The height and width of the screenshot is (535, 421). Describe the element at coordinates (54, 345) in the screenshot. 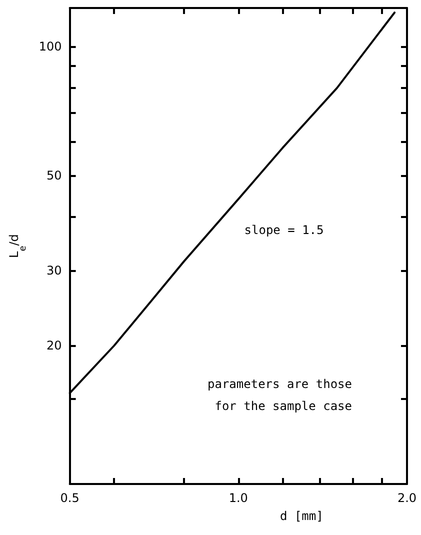

I see `y-tick-label: 20` at that location.